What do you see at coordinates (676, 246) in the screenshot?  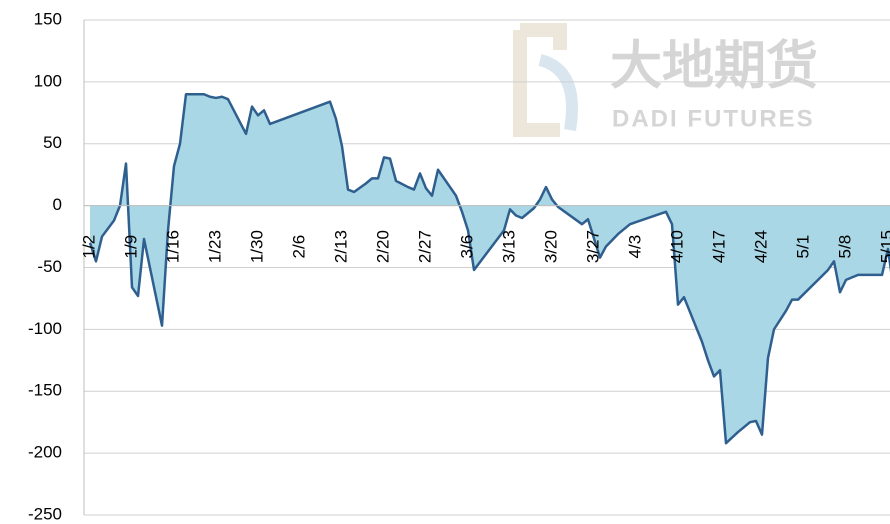 I see `x-tick-label: 4/10` at bounding box center [676, 246].